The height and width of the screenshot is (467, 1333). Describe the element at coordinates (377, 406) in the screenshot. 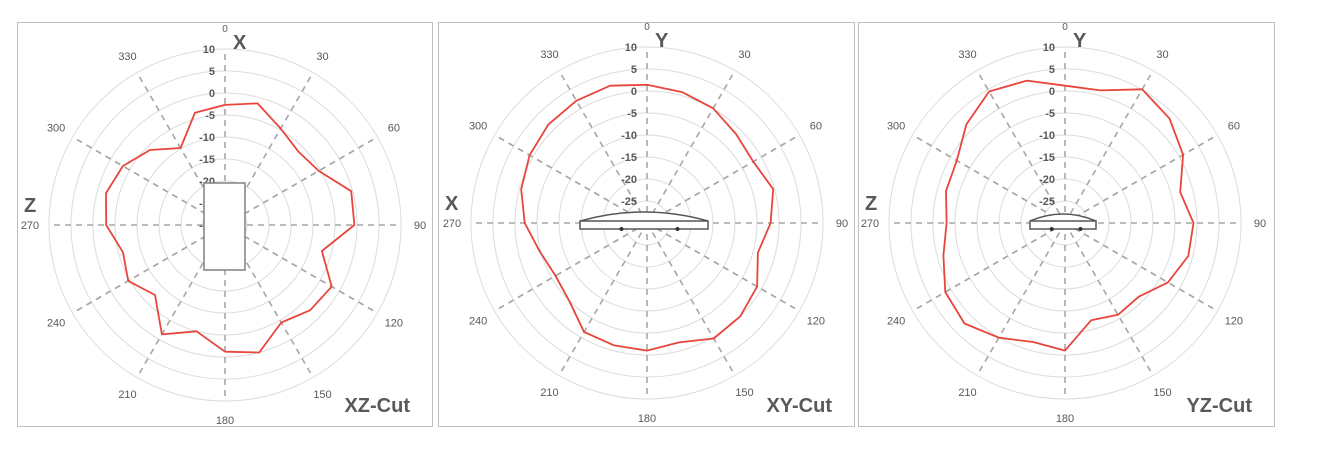

I see `chart-title: XZ-Cut` at that location.